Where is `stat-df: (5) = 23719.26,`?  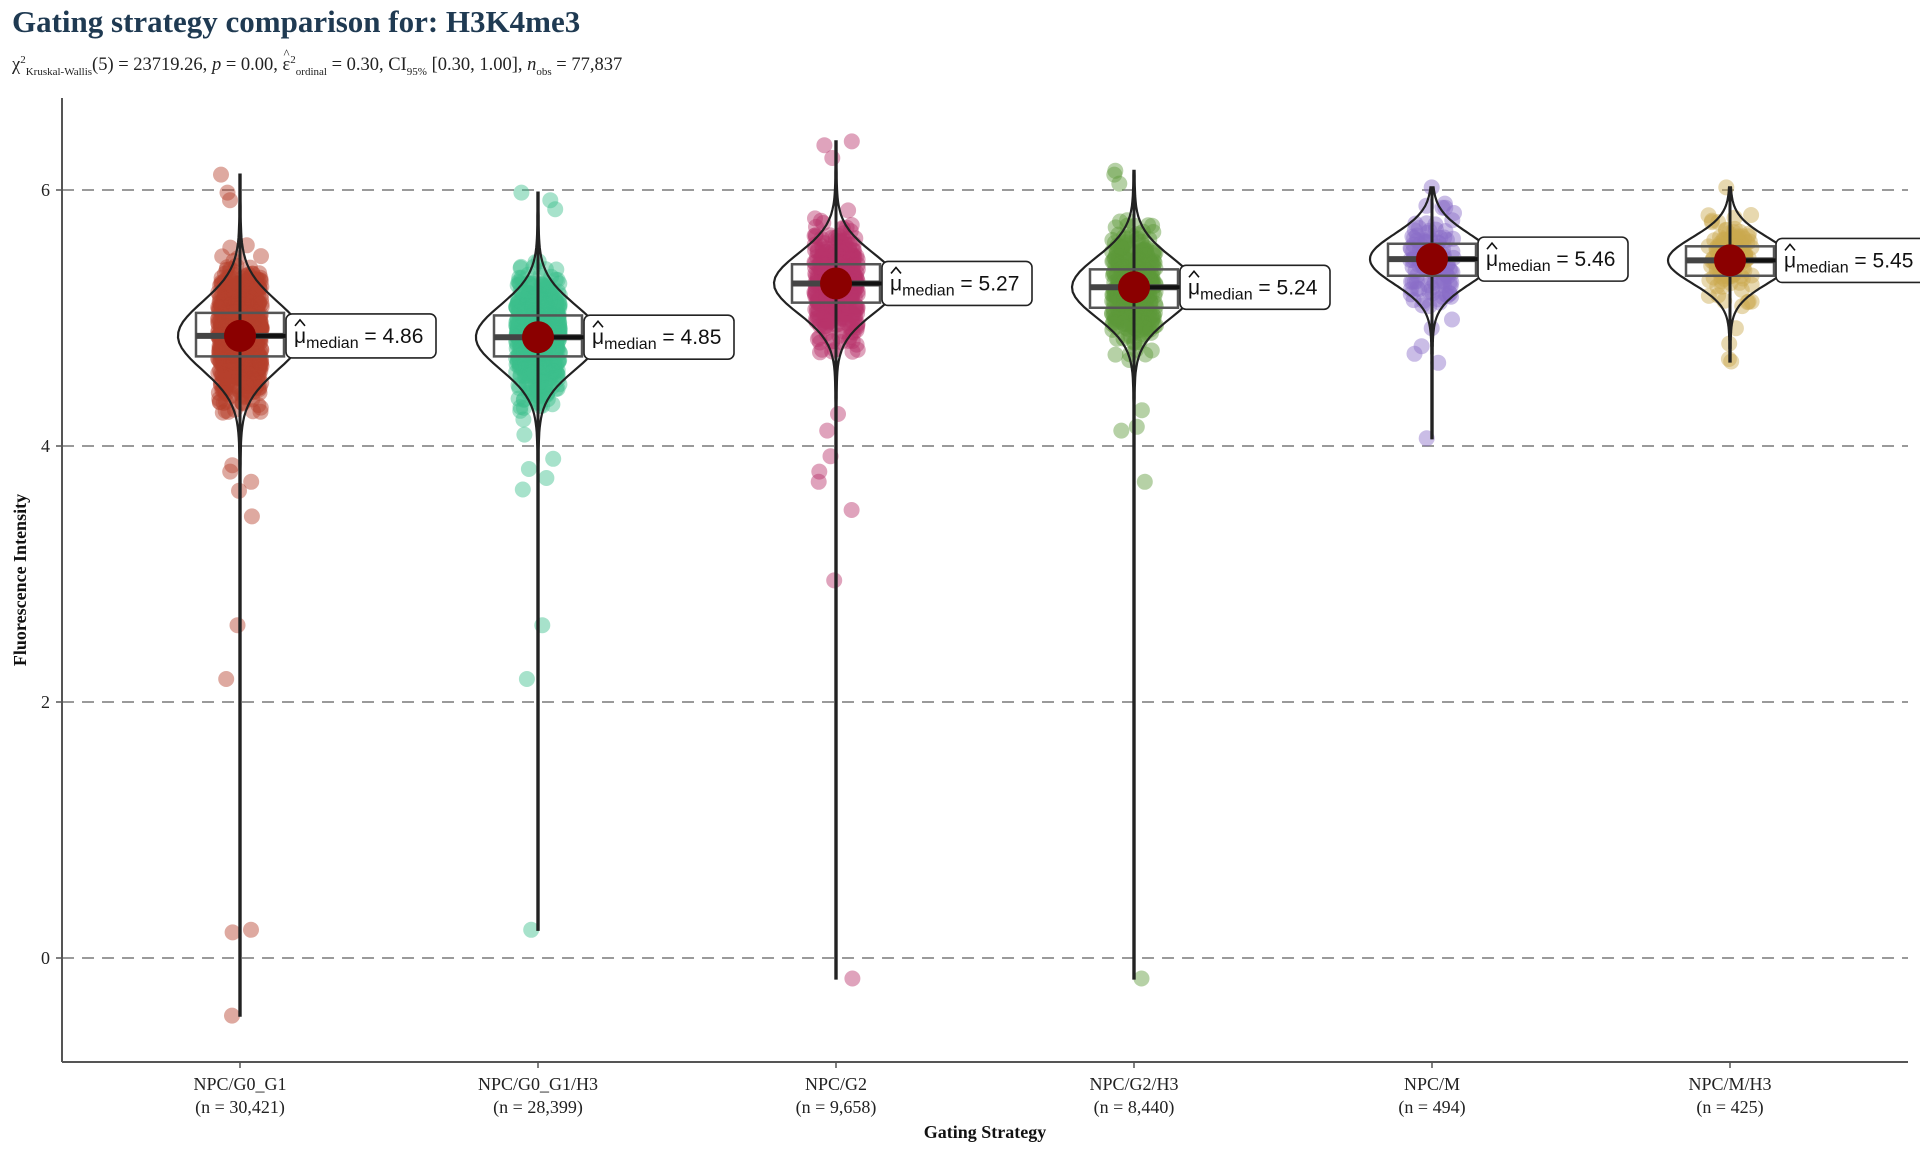 stat-df: (5) = 23719.26, is located at coordinates (152, 65).